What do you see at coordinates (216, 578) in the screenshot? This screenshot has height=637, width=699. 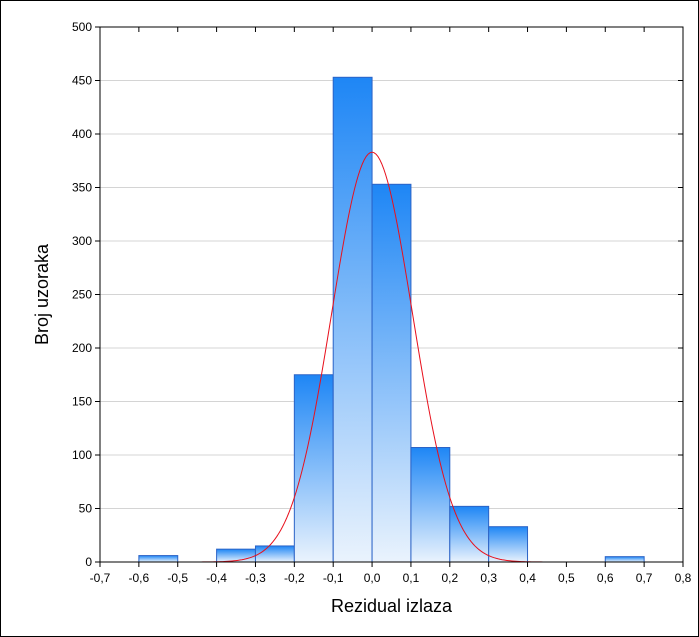 I see `x-tick-label-3: -0,4` at bounding box center [216, 578].